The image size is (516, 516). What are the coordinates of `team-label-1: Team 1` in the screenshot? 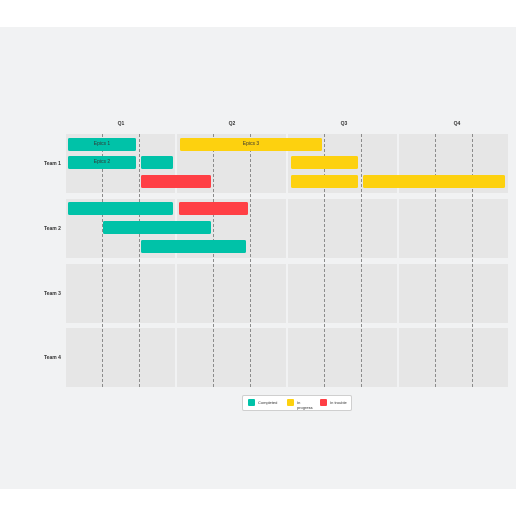 It's located at (52, 164).